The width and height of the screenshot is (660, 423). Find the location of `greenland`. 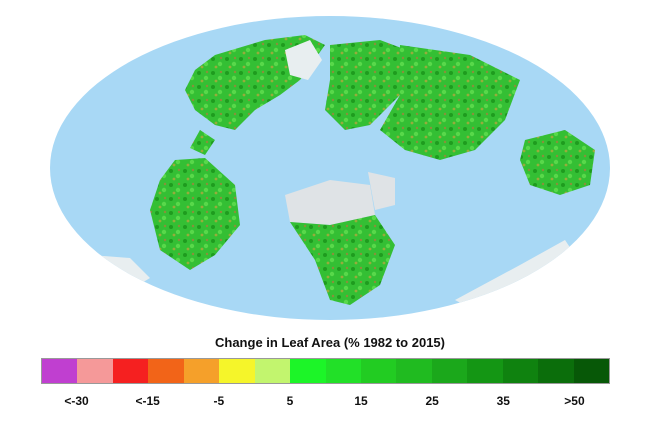

greenland is located at coordinates (303, 60).